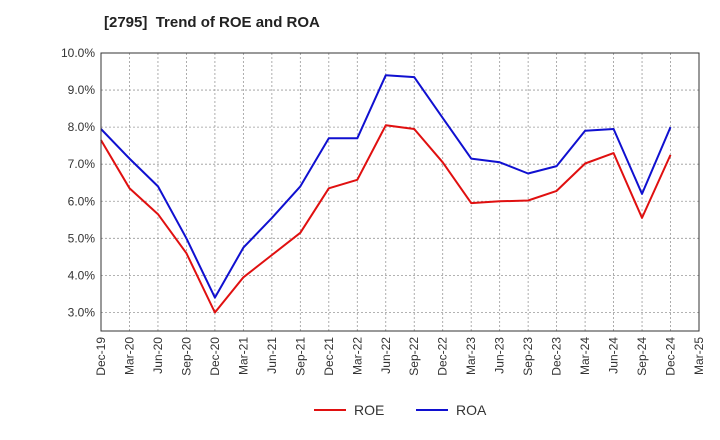 This screenshot has width=720, height=440. What do you see at coordinates (349, 410) in the screenshot?
I see `legend-item-roe: ROE` at bounding box center [349, 410].